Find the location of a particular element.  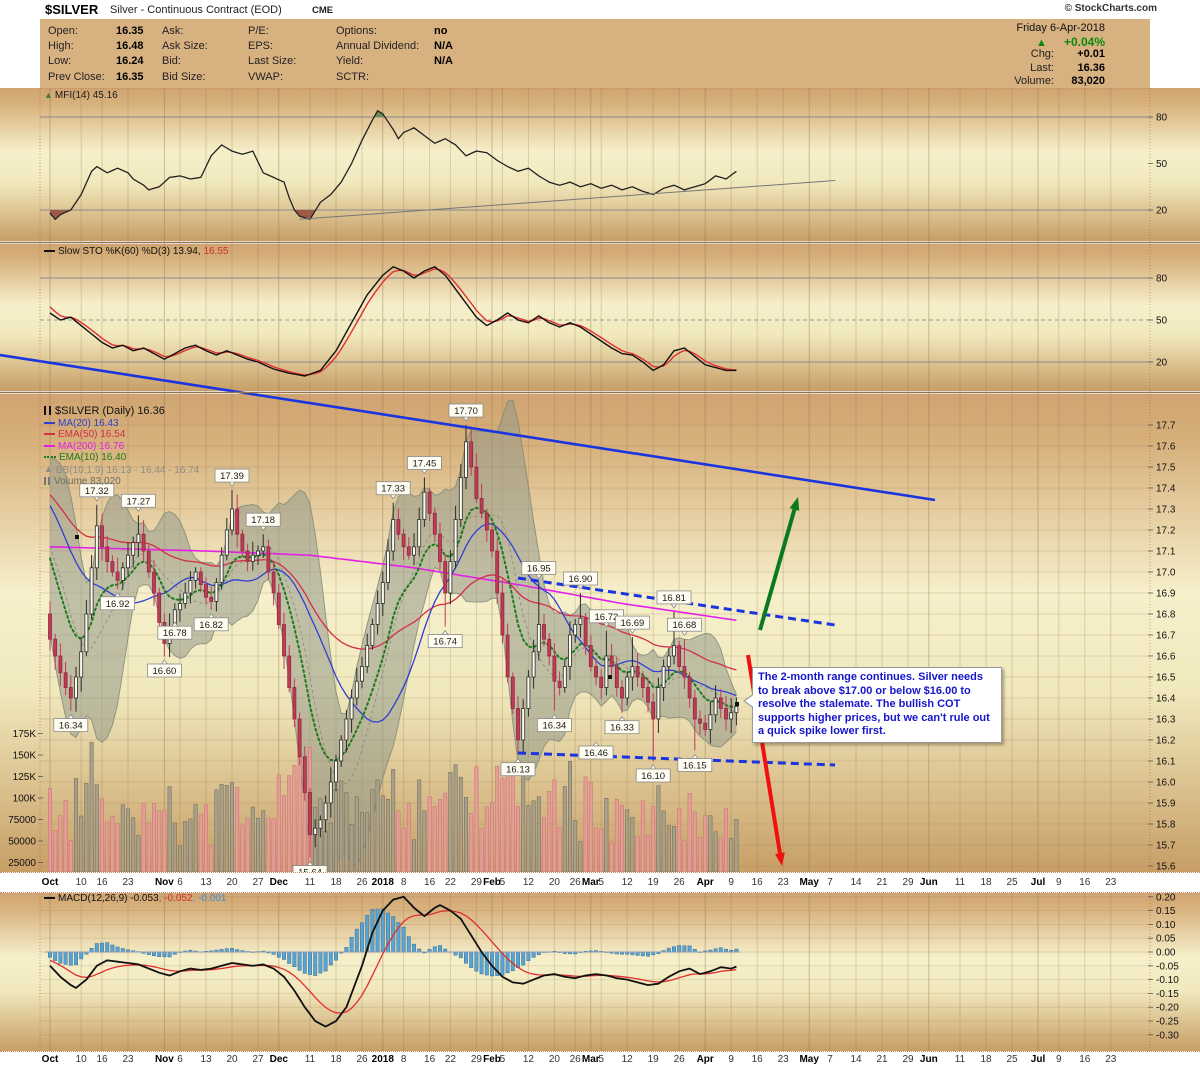

x-axis-tick: 27 is located at coordinates (258, 882).